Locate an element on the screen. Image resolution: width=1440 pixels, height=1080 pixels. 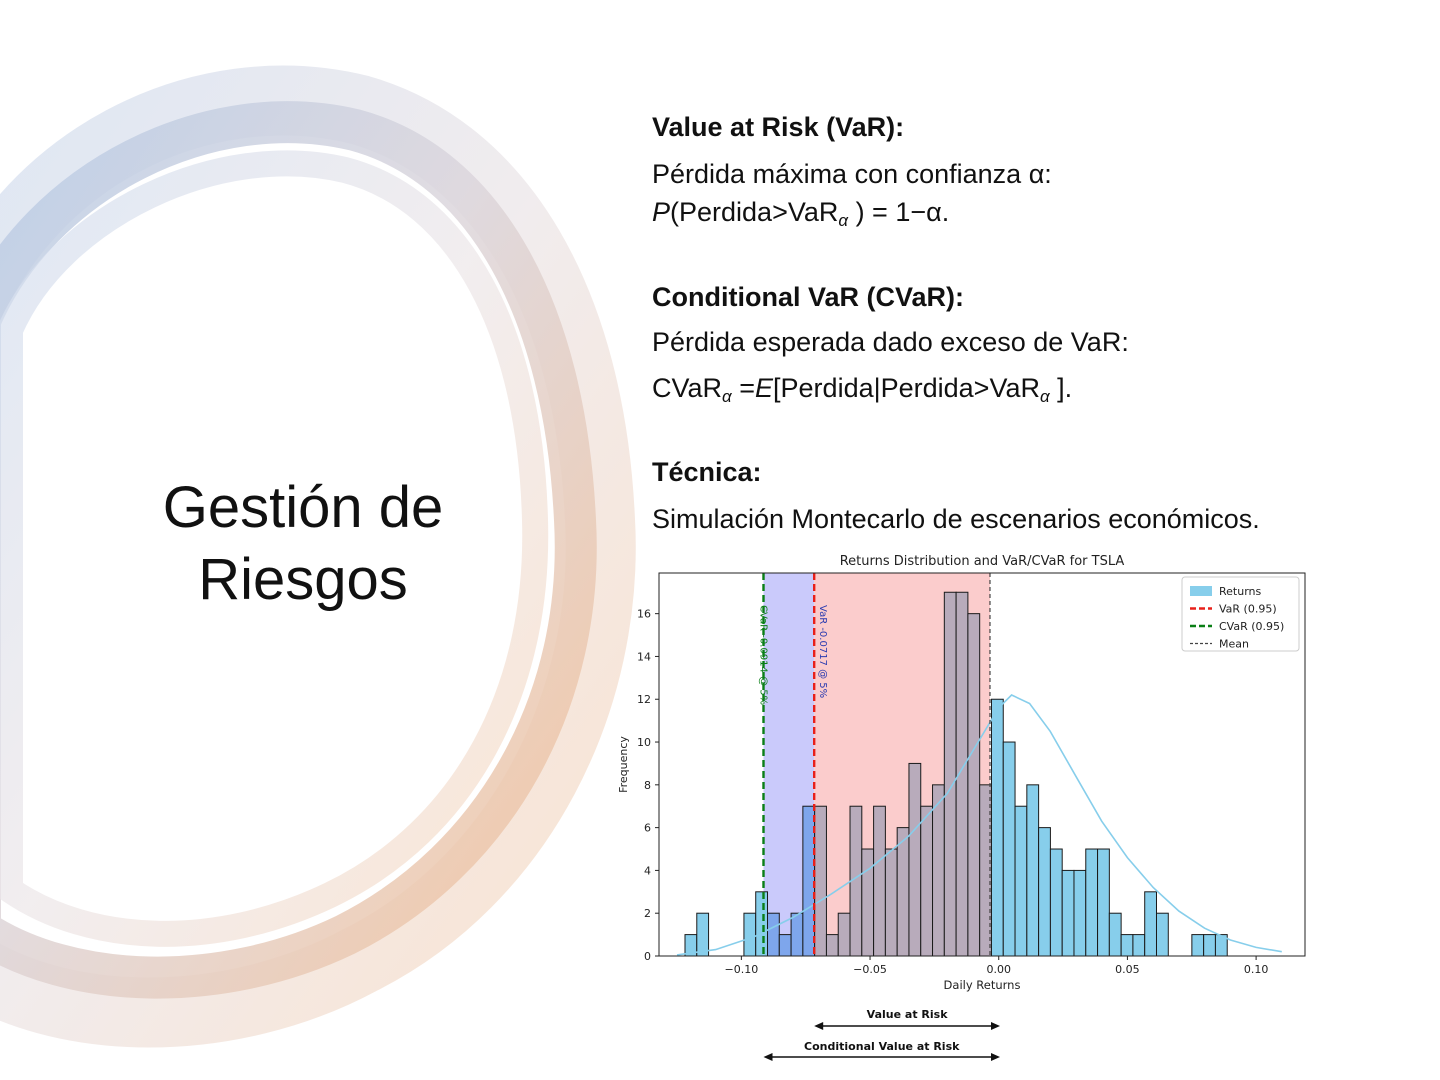
x-tick-label: 0.10 is located at coordinates (1256, 969).